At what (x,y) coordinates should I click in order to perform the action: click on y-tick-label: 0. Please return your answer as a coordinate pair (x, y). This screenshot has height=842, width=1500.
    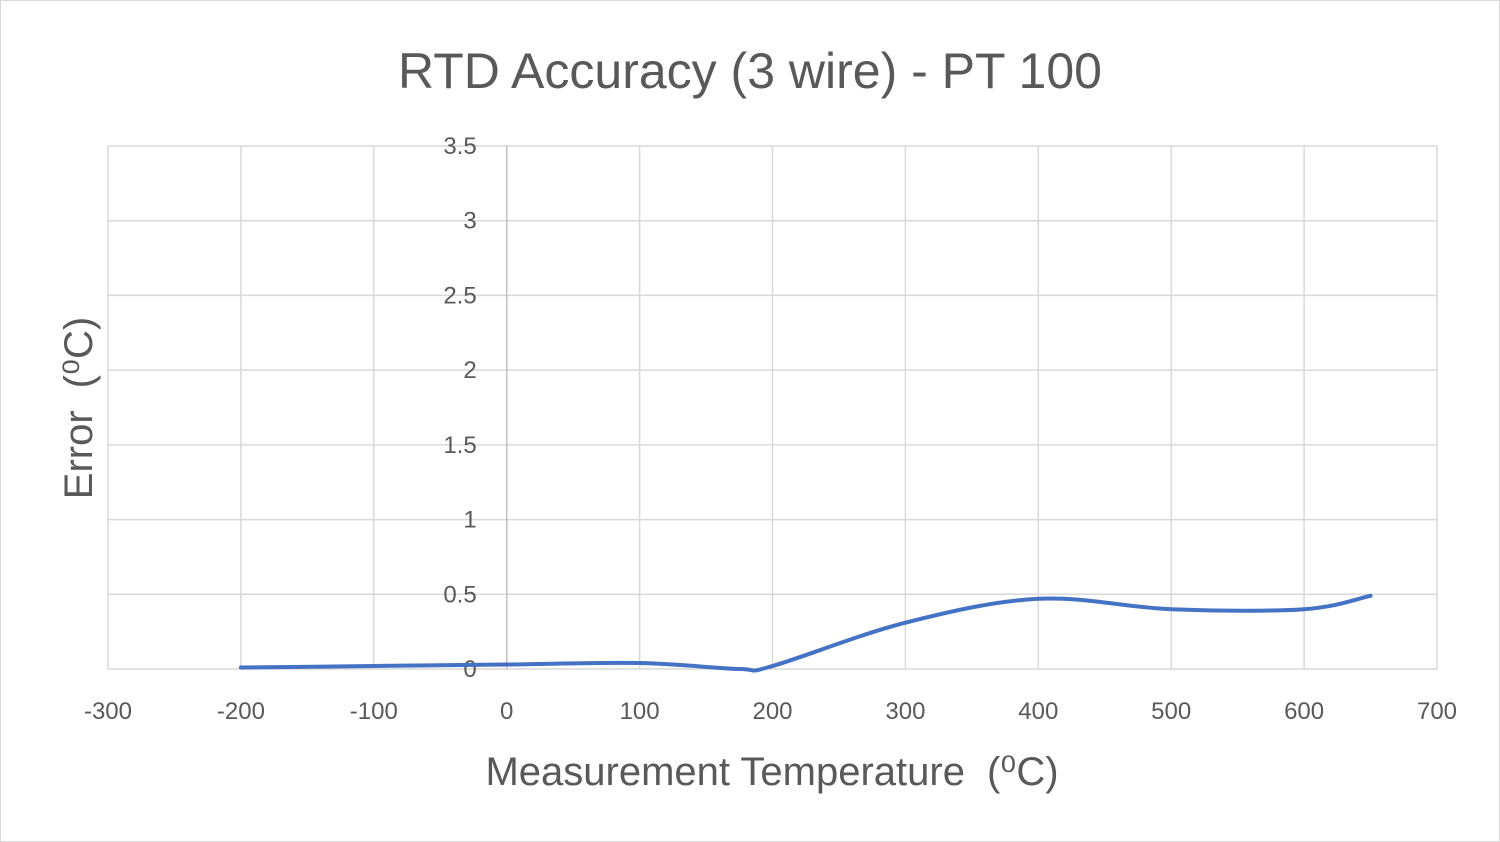
    Looking at the image, I should click on (469, 669).